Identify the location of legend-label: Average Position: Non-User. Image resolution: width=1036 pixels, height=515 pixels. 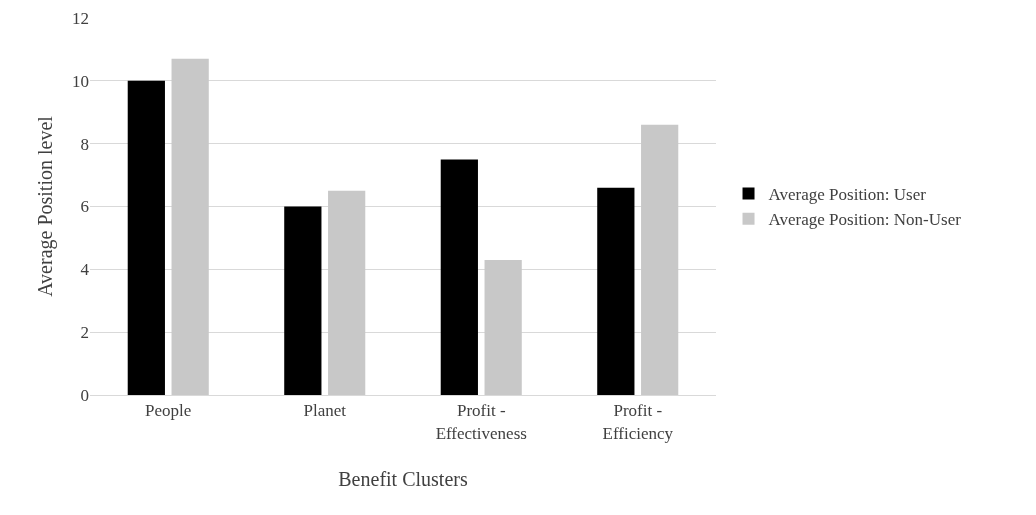
(865, 220).